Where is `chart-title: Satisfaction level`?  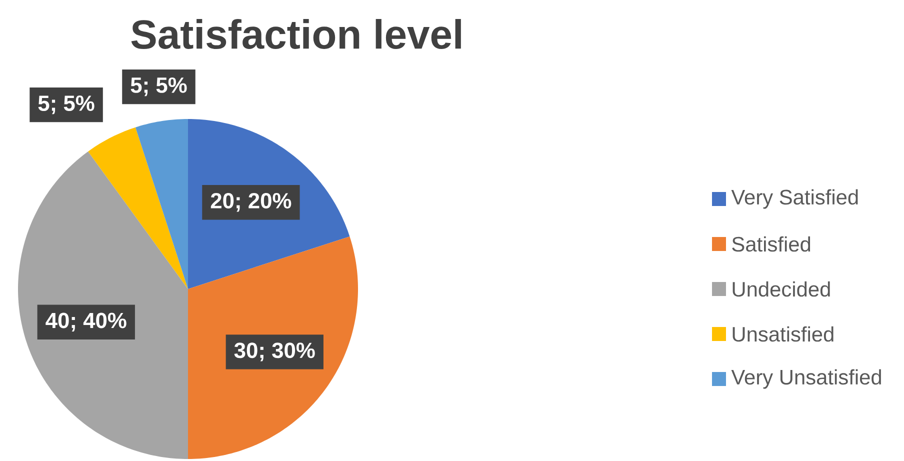
chart-title: Satisfaction level is located at coordinates (296, 34).